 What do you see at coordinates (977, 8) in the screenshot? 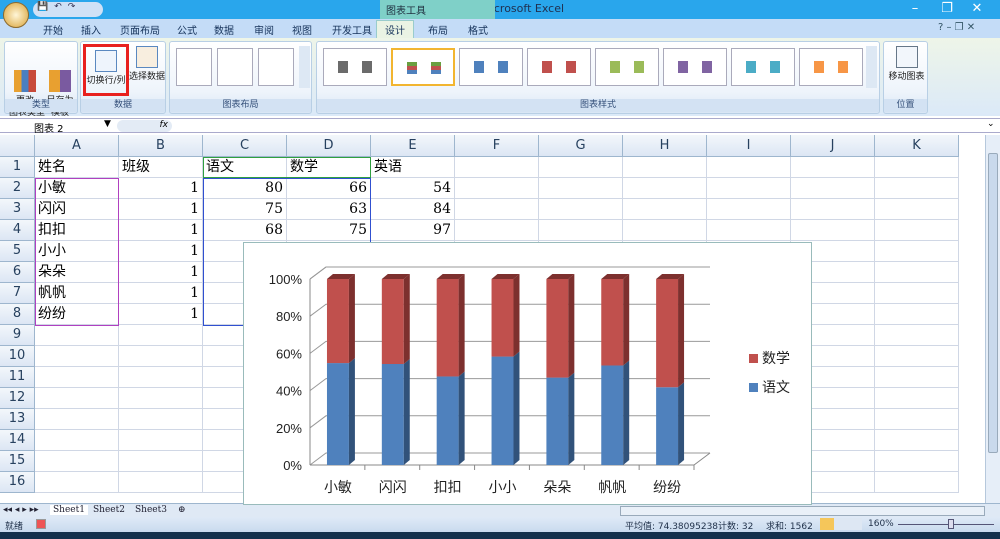
I see `close-button: ✕` at bounding box center [977, 8].